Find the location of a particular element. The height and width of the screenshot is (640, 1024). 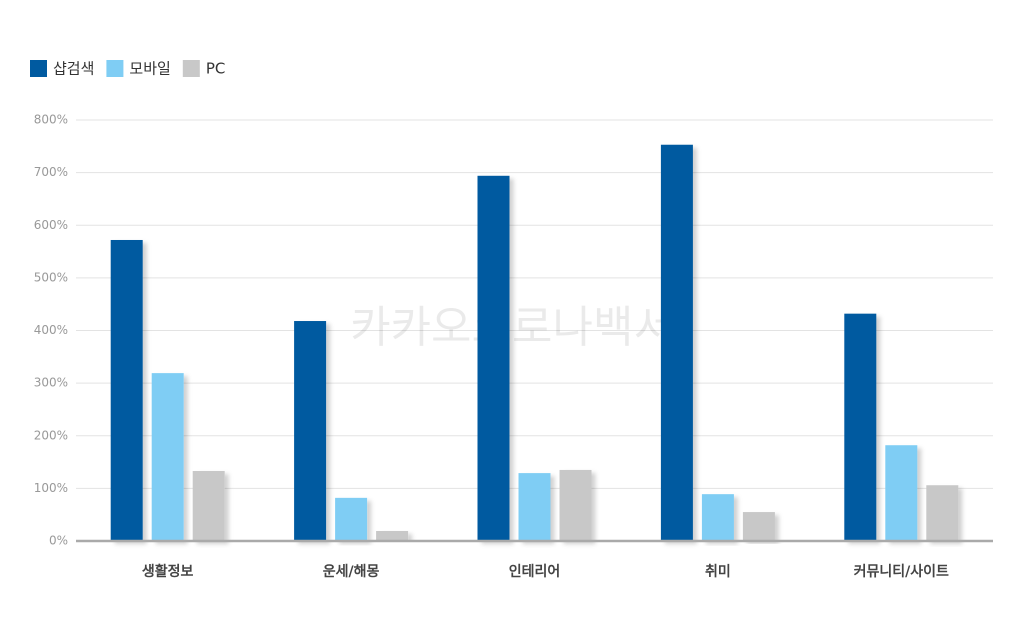

y-tick-label: 100% is located at coordinates (51, 488).